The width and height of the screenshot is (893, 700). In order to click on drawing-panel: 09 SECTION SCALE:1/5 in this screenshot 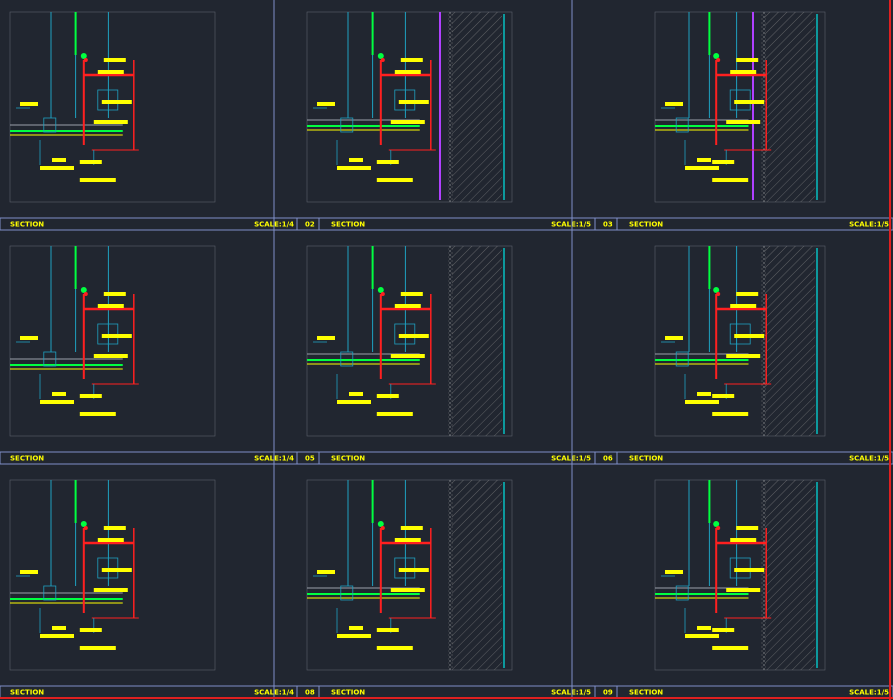, I will do `click(743, 589)`.